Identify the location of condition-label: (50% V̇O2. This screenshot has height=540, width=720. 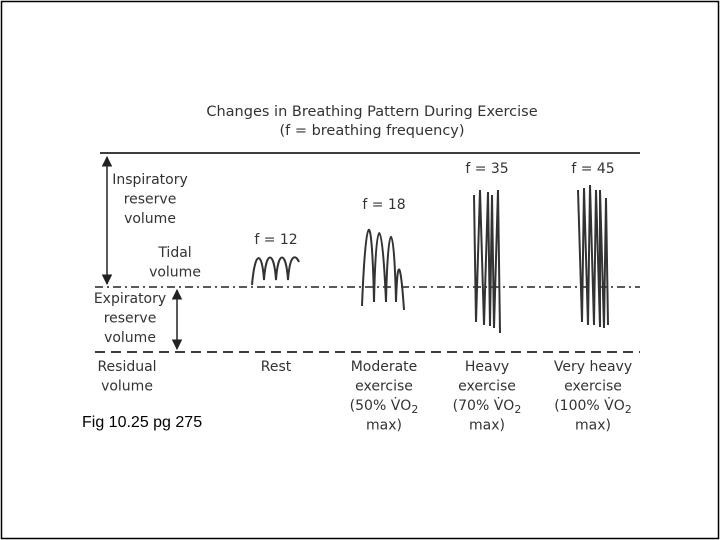
(384, 406).